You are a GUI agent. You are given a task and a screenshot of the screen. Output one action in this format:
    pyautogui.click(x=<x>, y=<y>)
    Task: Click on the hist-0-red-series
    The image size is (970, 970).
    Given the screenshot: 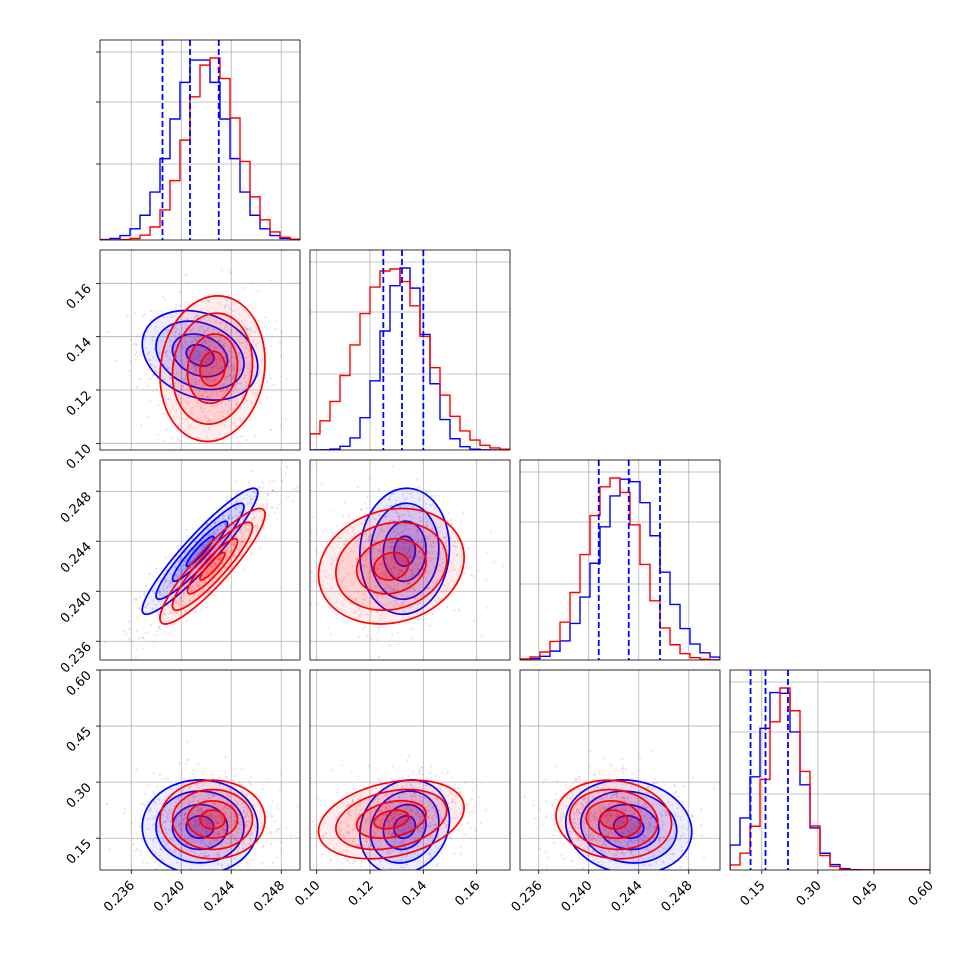 What is the action you would take?
    pyautogui.click(x=200, y=148)
    